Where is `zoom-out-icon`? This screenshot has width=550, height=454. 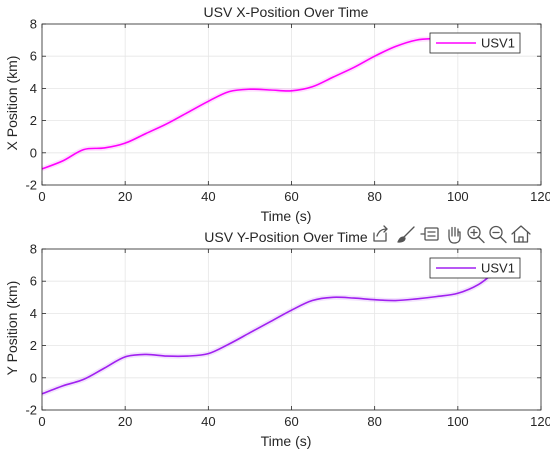 zoom-out-icon is located at coordinates (498, 234).